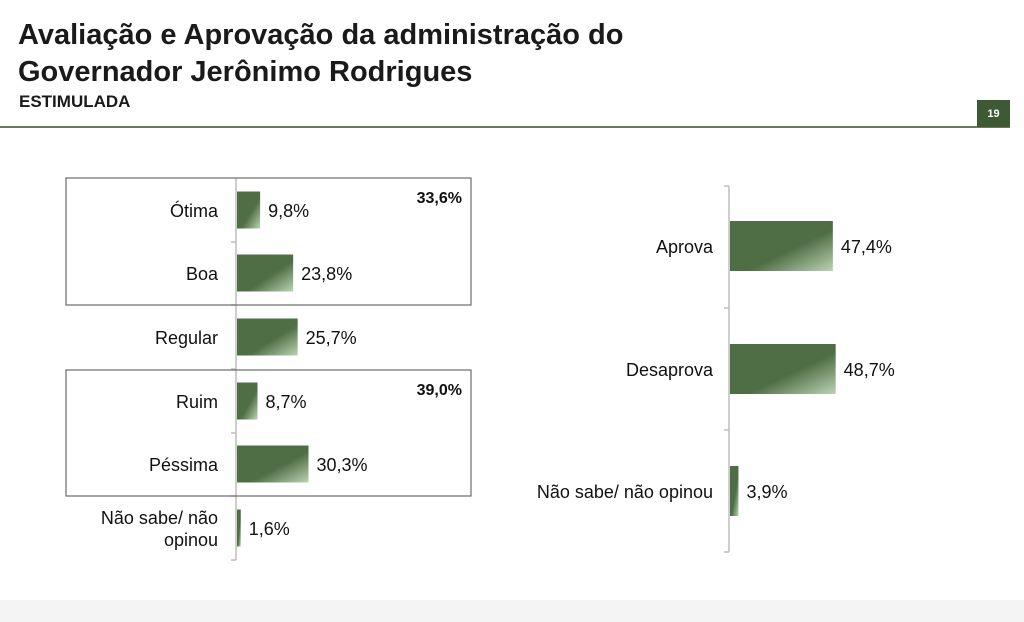 Image resolution: width=1024 pixels, height=622 pixels. I want to click on bar-ruim, so click(247, 401).